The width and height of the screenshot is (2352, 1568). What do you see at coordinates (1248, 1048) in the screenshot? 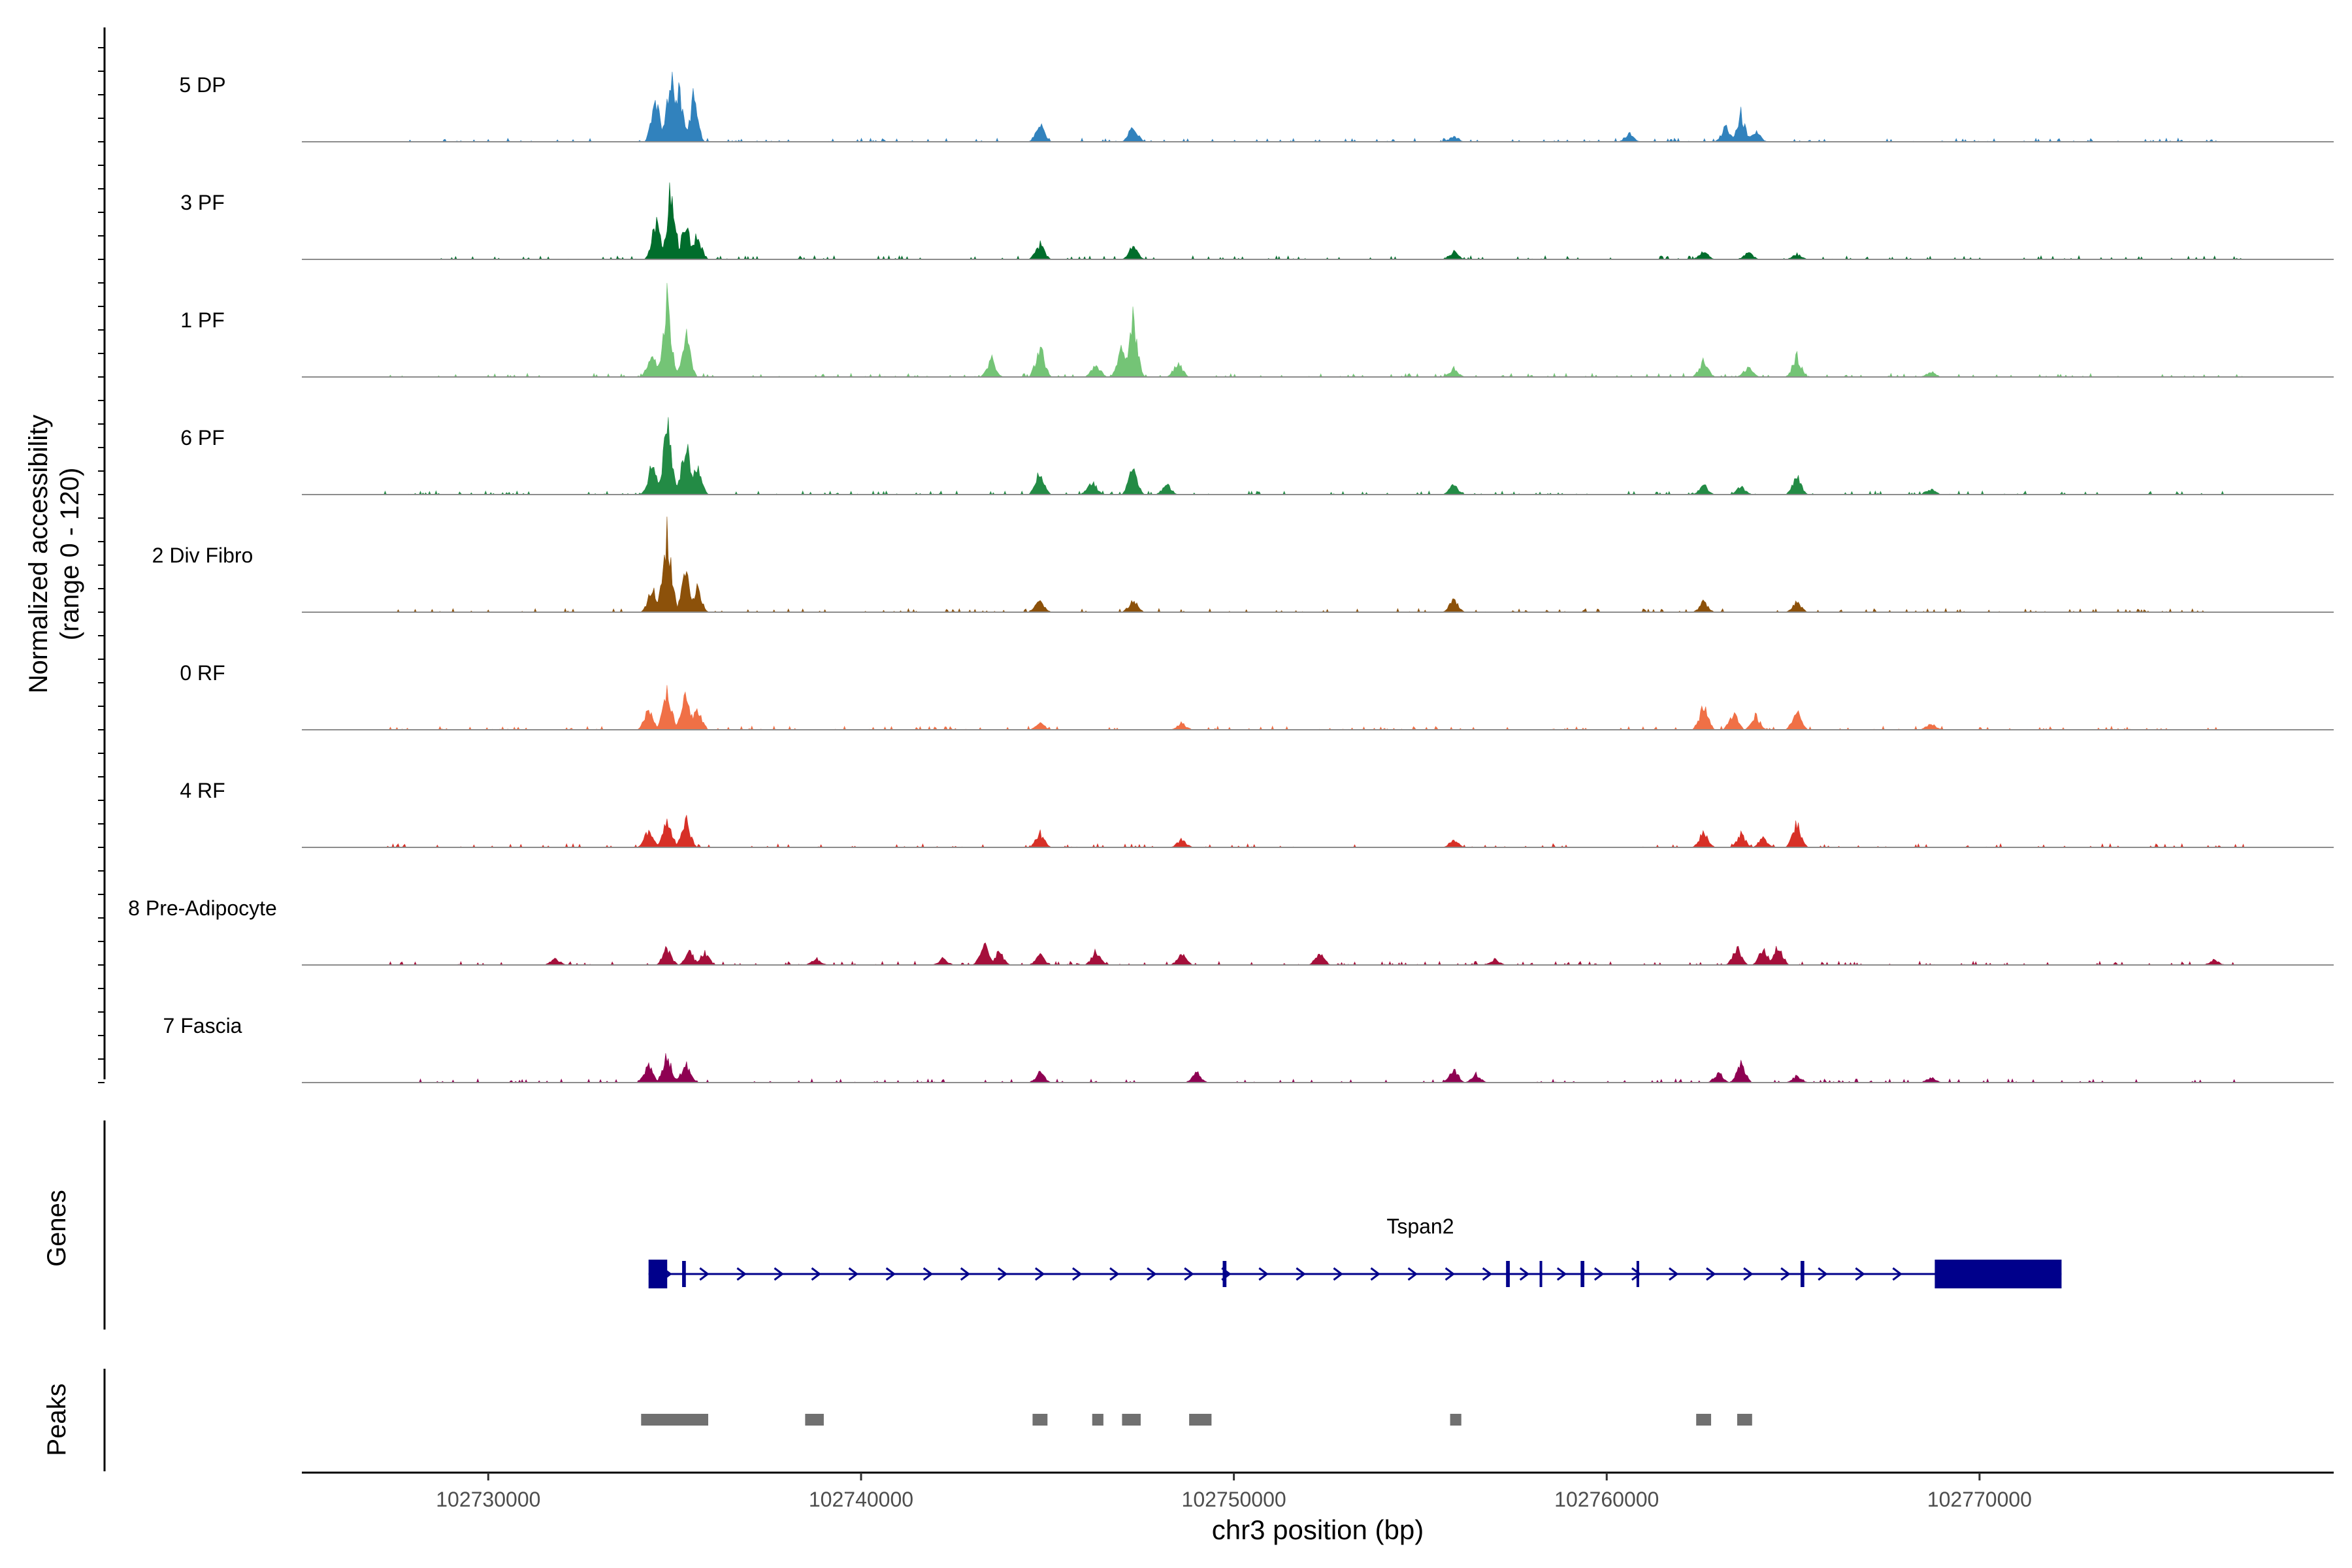
I see `track-8: 7 Fascia` at bounding box center [1248, 1048].